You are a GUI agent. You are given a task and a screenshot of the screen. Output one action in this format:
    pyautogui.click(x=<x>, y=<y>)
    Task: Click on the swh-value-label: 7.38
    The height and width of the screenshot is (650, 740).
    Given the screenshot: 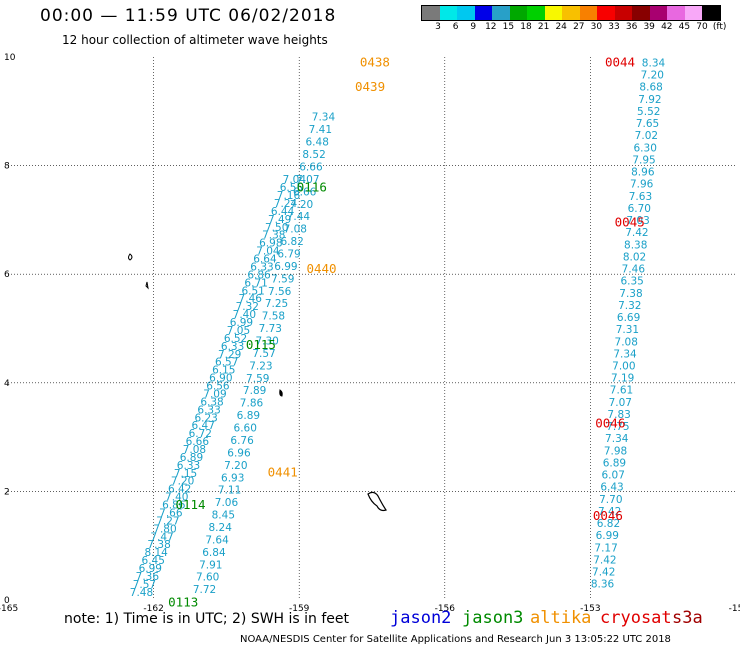 What is the action you would take?
    pyautogui.click(x=273, y=236)
    